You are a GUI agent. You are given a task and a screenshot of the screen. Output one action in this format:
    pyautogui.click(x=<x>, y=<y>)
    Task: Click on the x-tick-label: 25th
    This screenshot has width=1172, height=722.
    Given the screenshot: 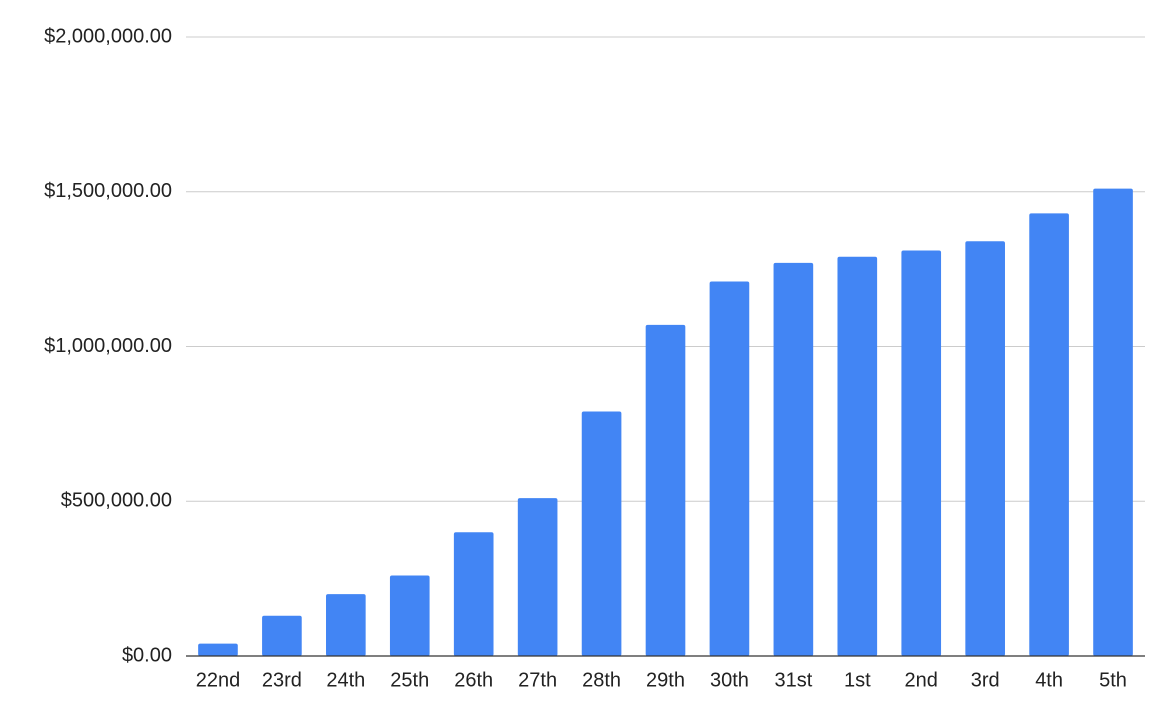 What is the action you would take?
    pyautogui.click(x=409, y=680)
    